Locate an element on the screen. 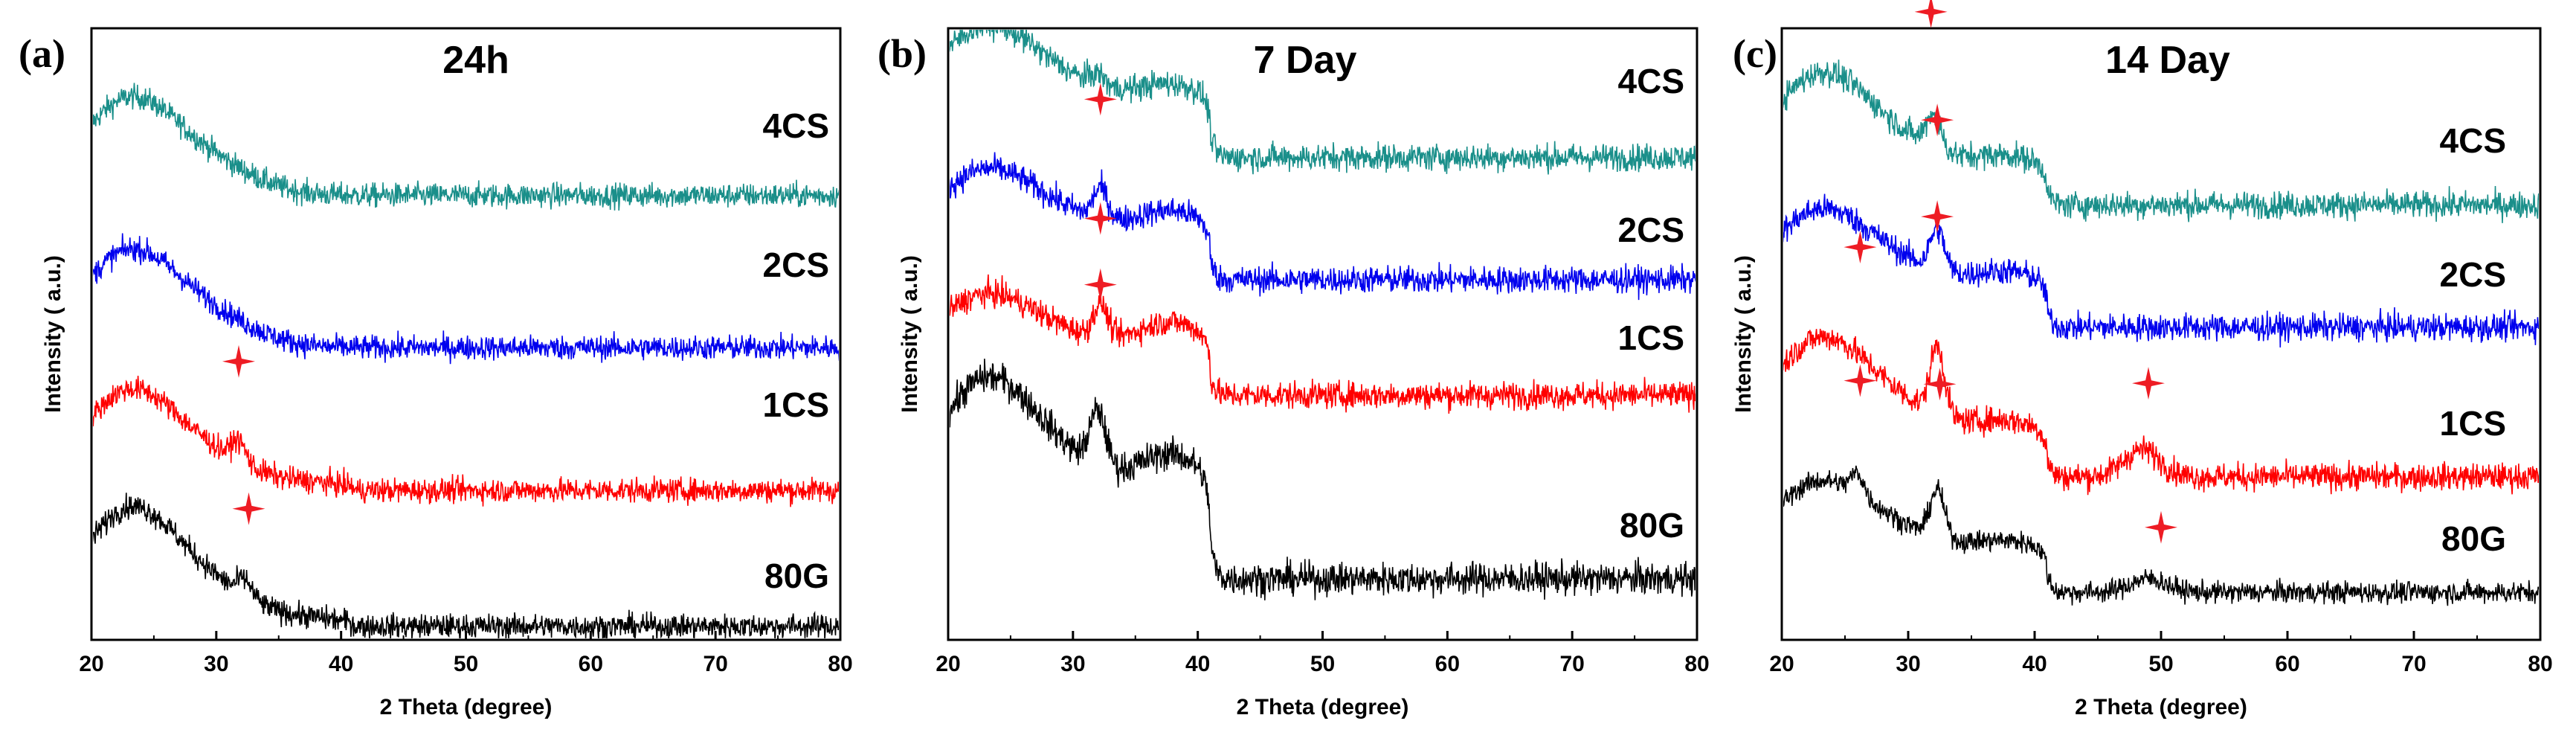 The width and height of the screenshot is (2576, 747). panel-letter: (a) is located at coordinates (42, 54).